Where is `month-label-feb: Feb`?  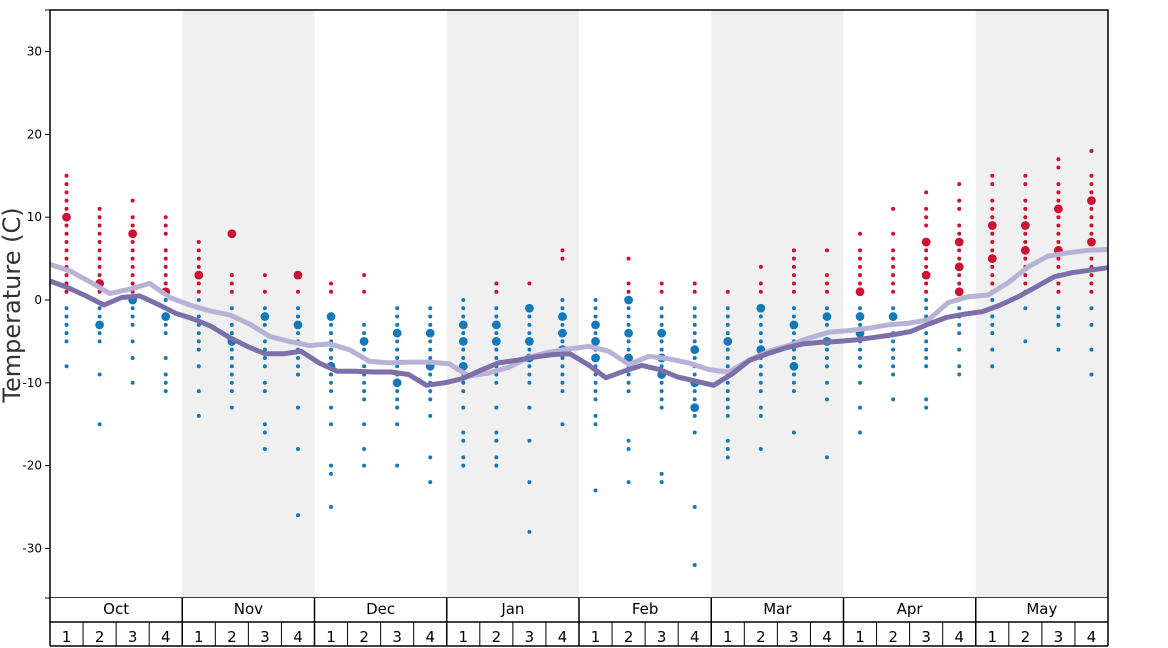 month-label-feb: Feb is located at coordinates (645, 609).